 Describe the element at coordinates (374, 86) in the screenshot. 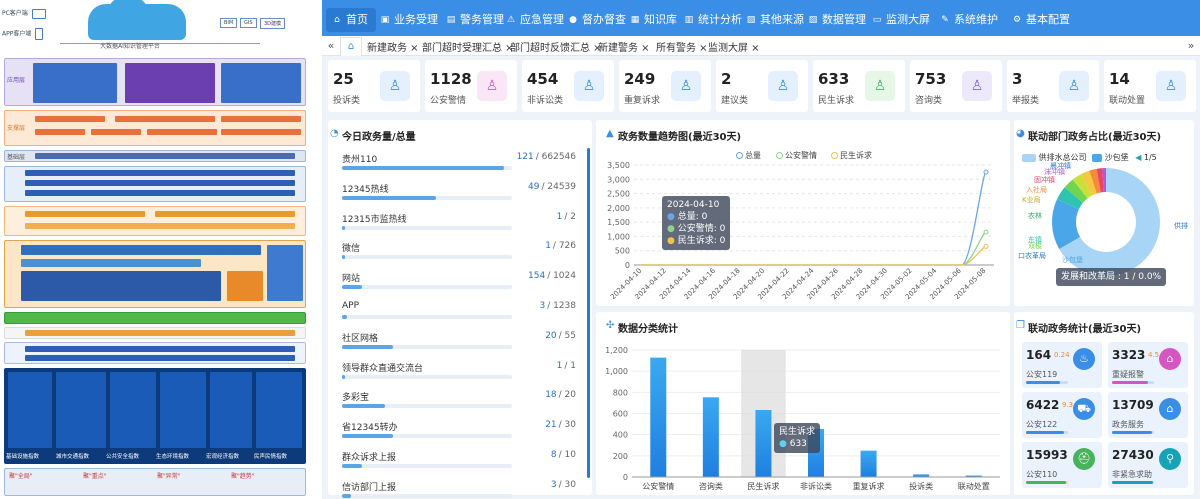

I see `stat-card: 25 投诉类 ♙` at that location.